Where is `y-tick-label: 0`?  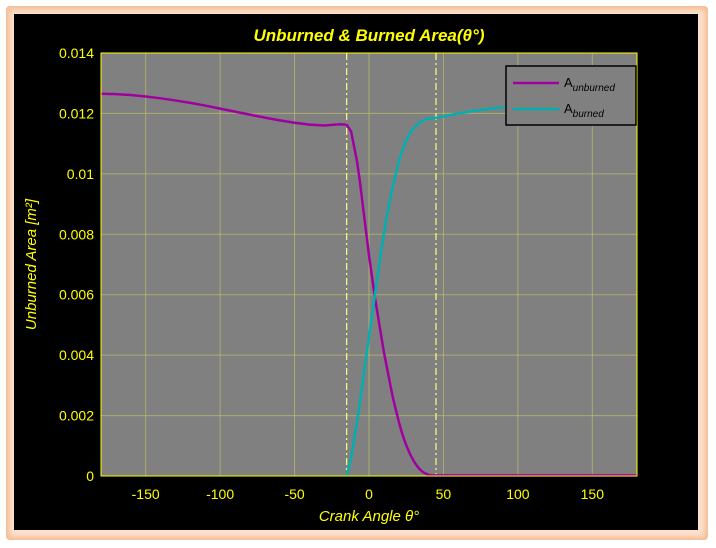
y-tick-label: 0 is located at coordinates (90, 476).